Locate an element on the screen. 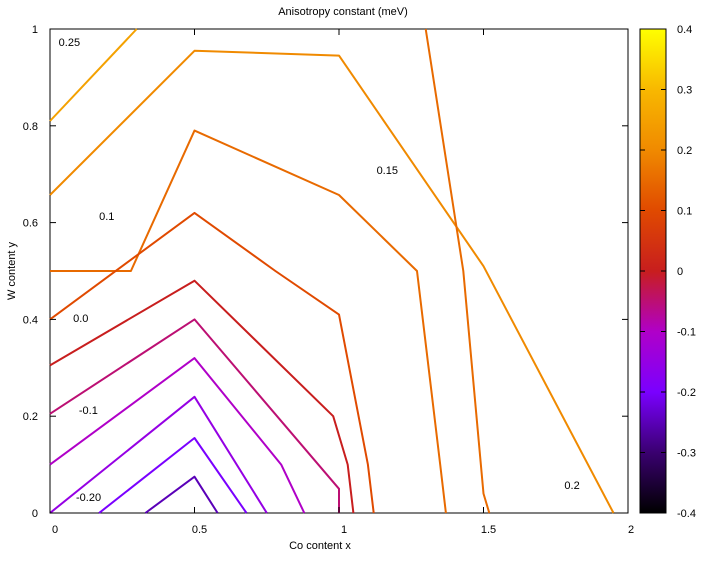  contour-label-6: 0.2 is located at coordinates (571, 486).